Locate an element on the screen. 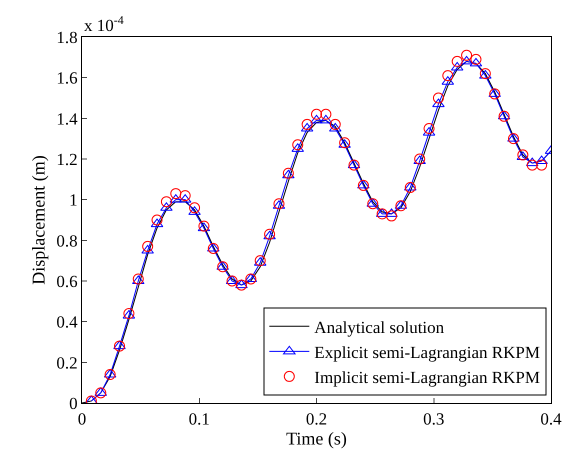 The image size is (574, 465). legend-label: Analytical solution is located at coordinates (379, 327).